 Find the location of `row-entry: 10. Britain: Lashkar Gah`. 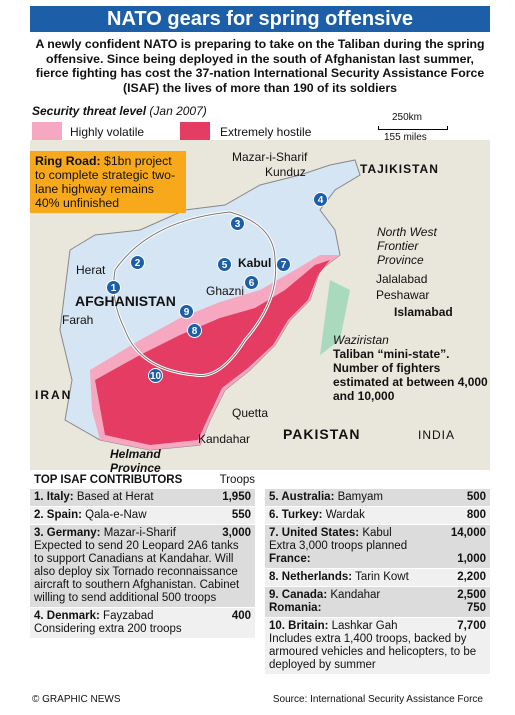

row-entry: 10. Britain: Lashkar Gah is located at coordinates (333, 626).